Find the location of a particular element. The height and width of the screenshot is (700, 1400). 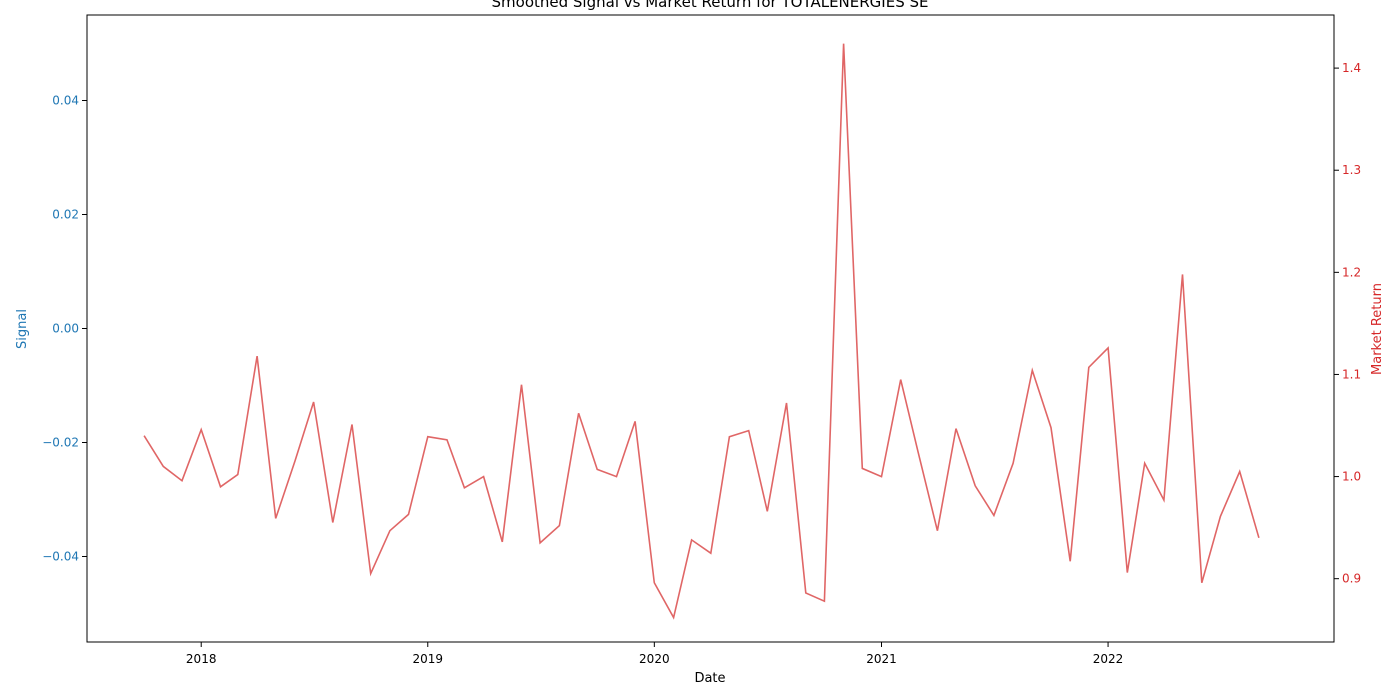

x-axis: 2018 2019 2020 2021 2022 is located at coordinates (654, 654).